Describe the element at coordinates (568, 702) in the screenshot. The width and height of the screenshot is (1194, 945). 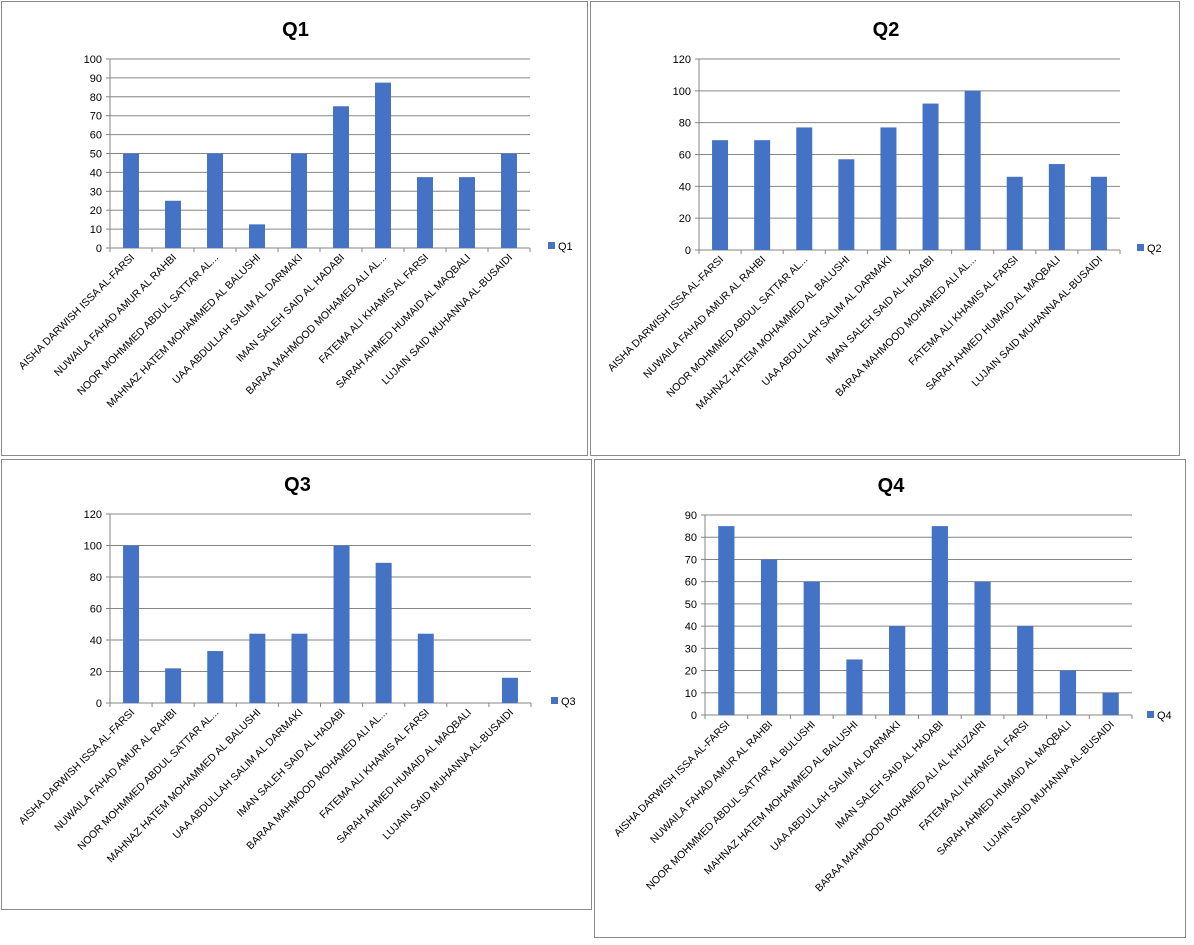
I see `legend-label: Q3` at that location.